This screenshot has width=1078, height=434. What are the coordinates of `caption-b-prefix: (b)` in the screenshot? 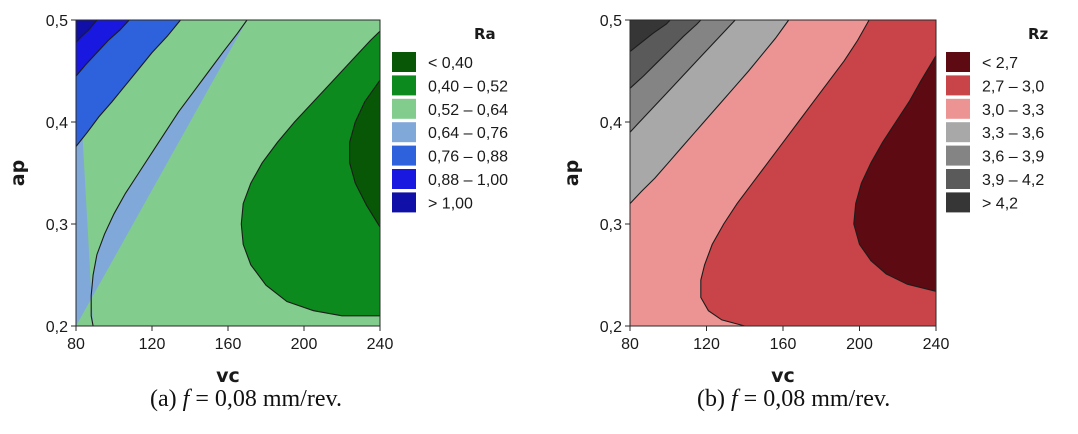 It's located at (714, 399).